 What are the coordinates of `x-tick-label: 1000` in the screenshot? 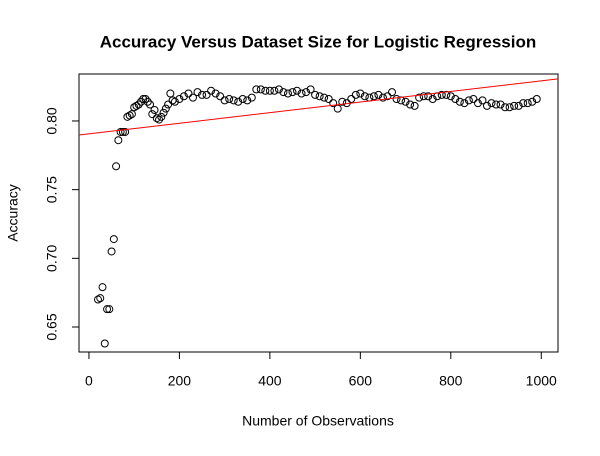 It's located at (541, 381).